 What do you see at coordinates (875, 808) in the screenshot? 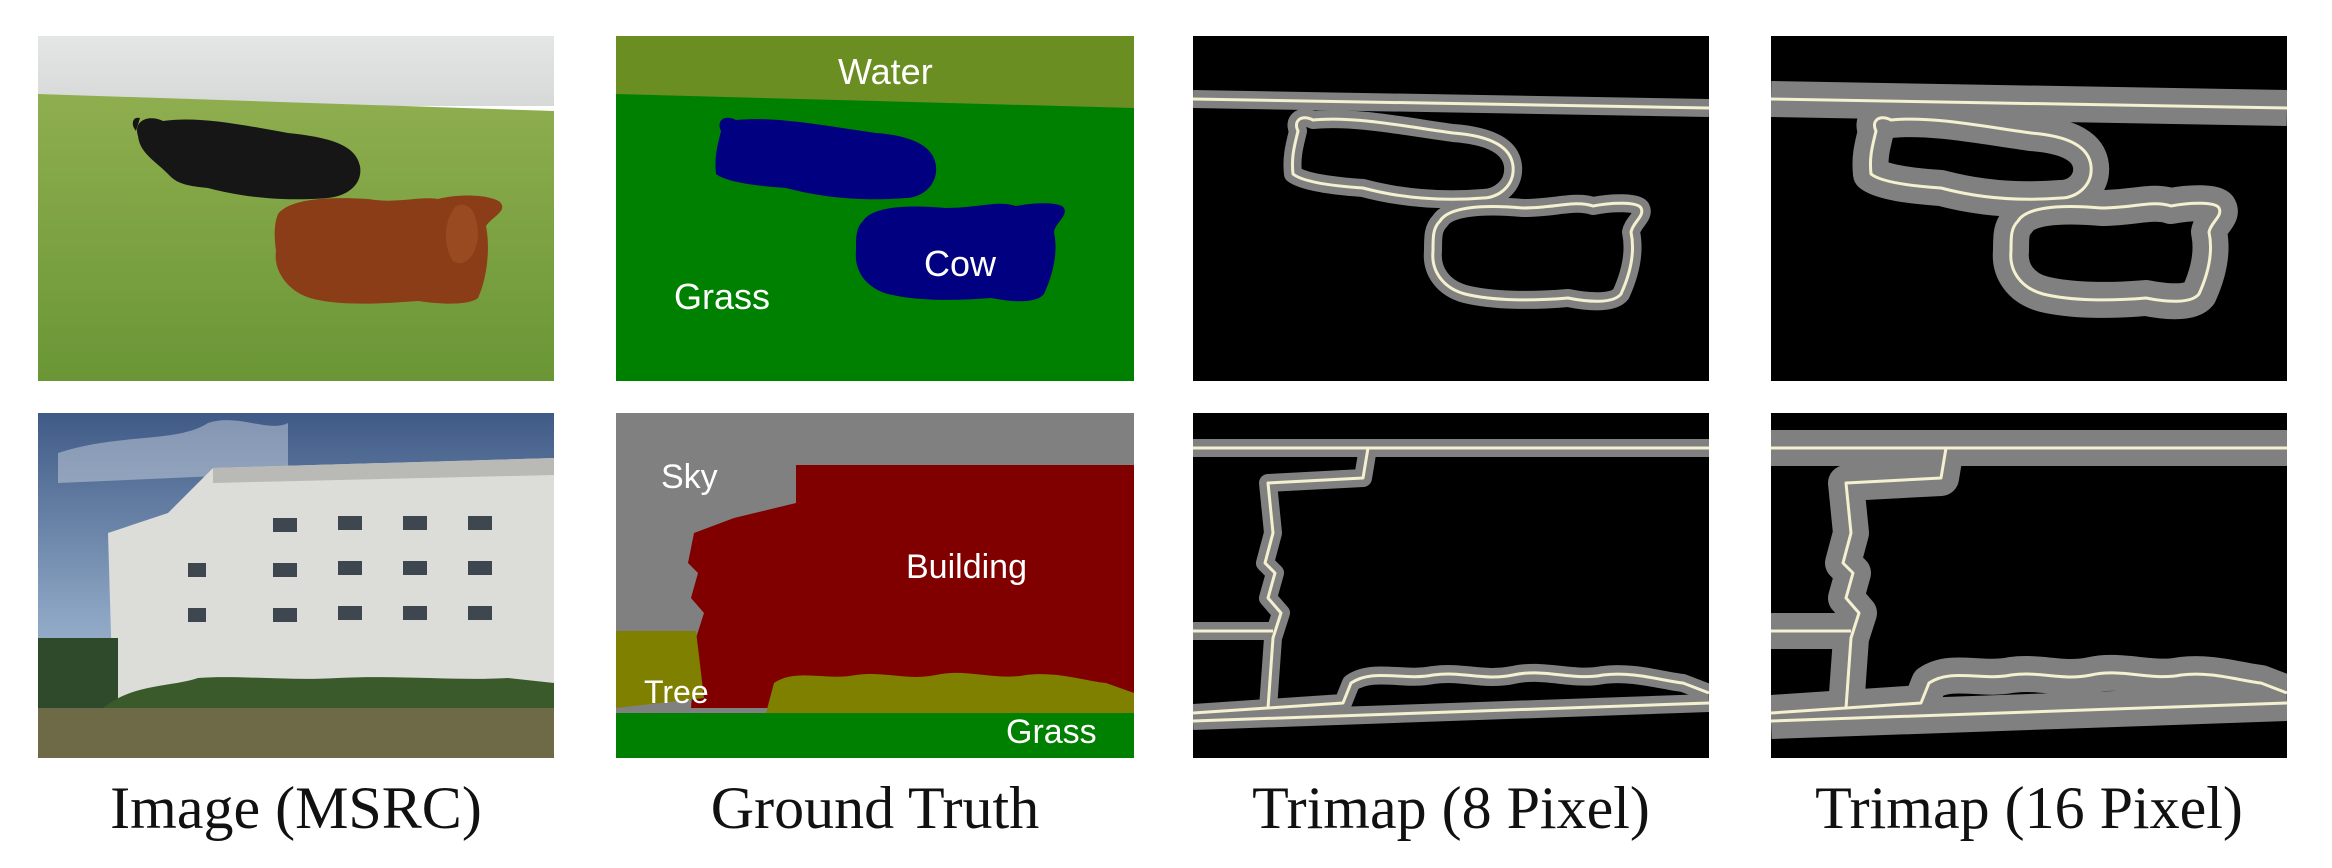
I see `caption-ground-truth: Ground Truth` at bounding box center [875, 808].